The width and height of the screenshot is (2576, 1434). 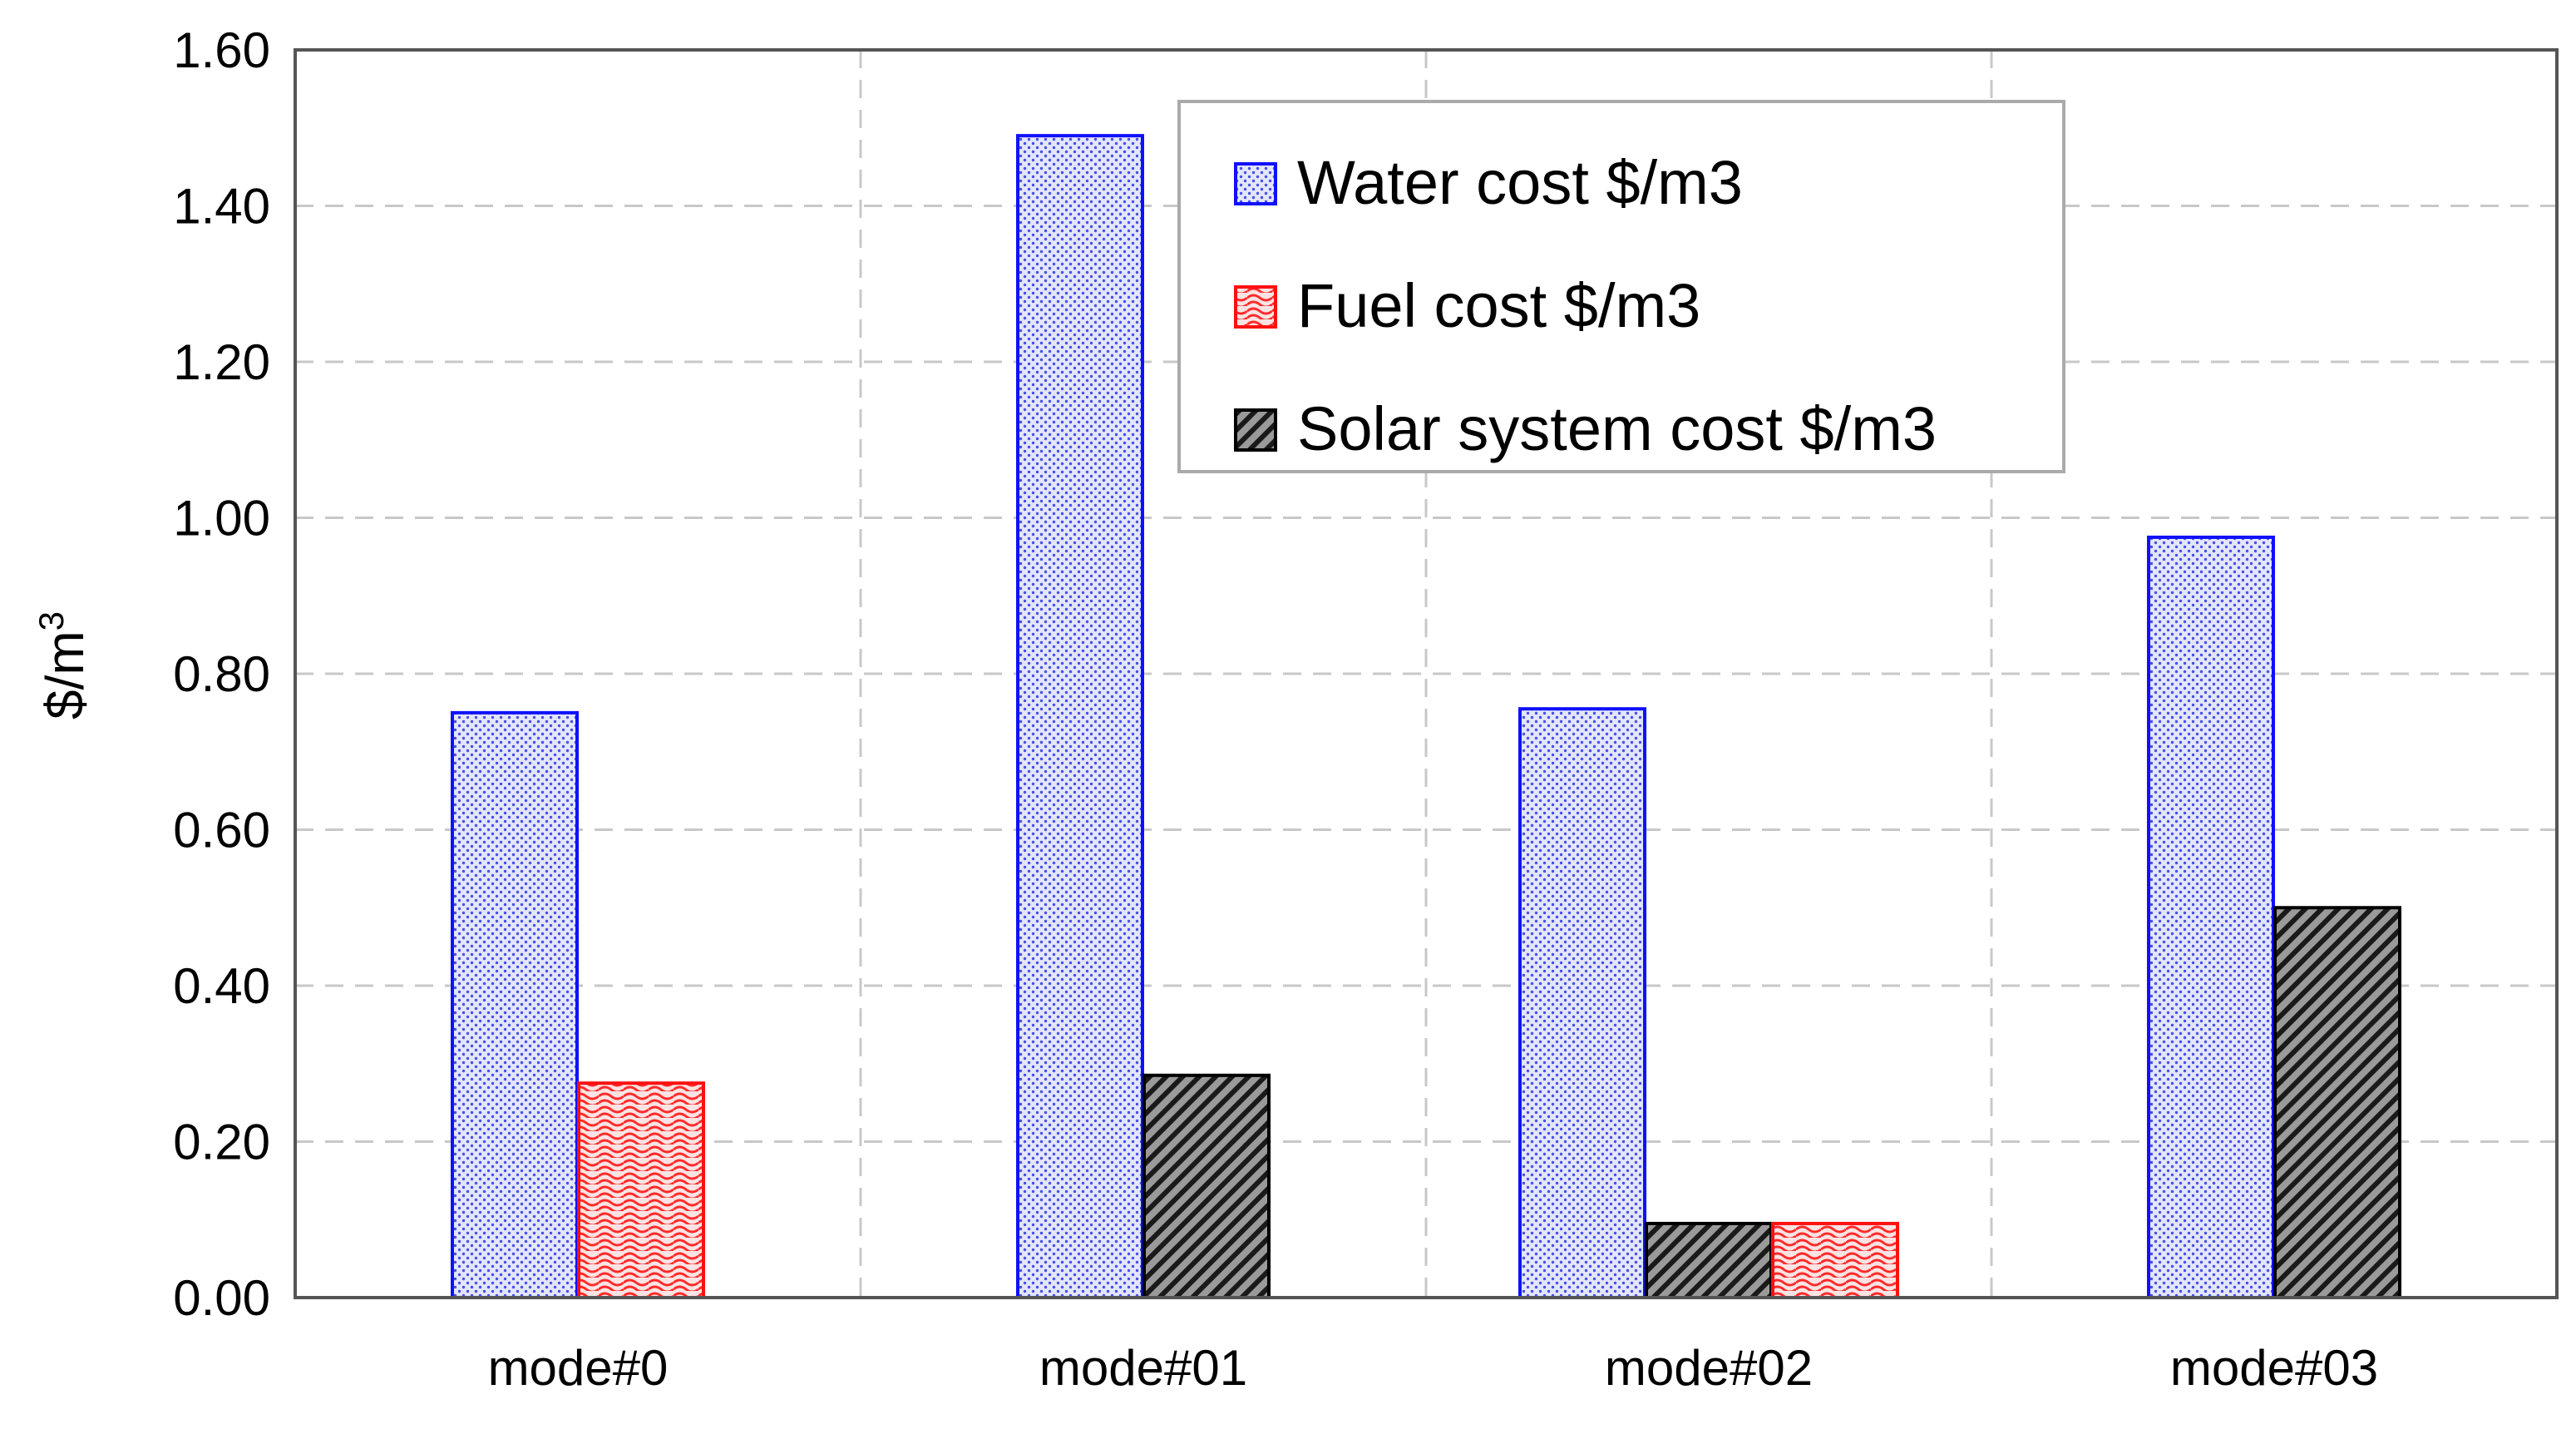 I want to click on x-tick-label: mode#01, so click(x=1143, y=1368).